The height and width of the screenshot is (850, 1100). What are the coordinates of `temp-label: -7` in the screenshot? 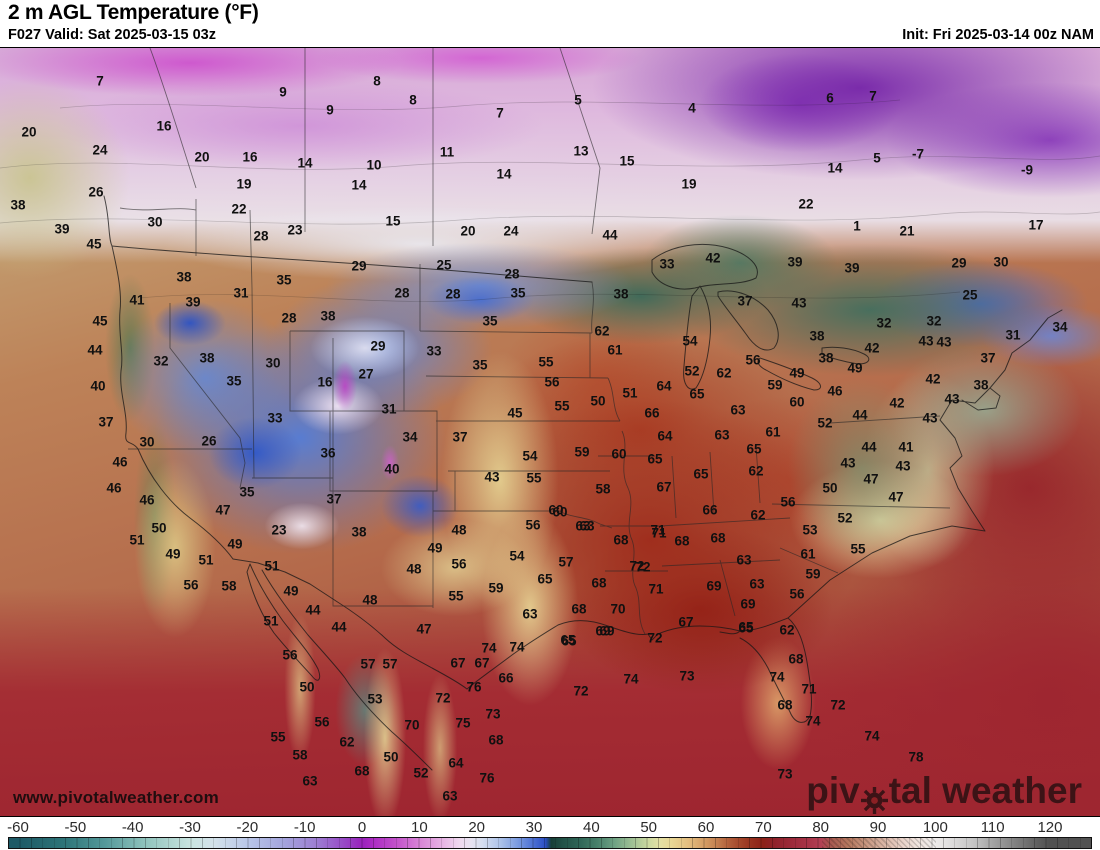 It's located at (918, 154).